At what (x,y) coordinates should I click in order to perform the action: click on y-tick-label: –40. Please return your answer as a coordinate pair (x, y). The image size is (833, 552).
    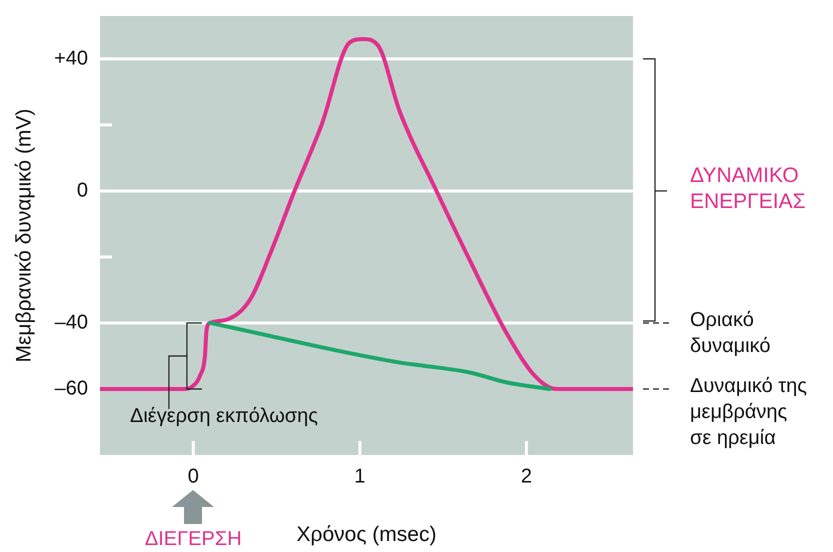
    Looking at the image, I should click on (71, 322).